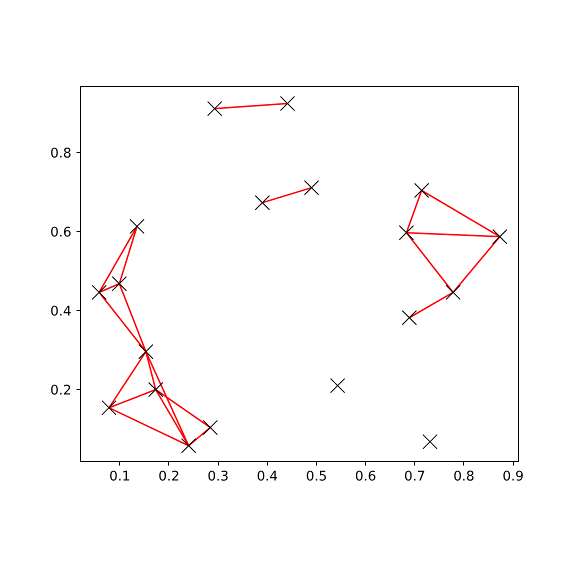  Describe the element at coordinates (317, 477) in the screenshot. I see `x-tick-label: 0.5` at that location.